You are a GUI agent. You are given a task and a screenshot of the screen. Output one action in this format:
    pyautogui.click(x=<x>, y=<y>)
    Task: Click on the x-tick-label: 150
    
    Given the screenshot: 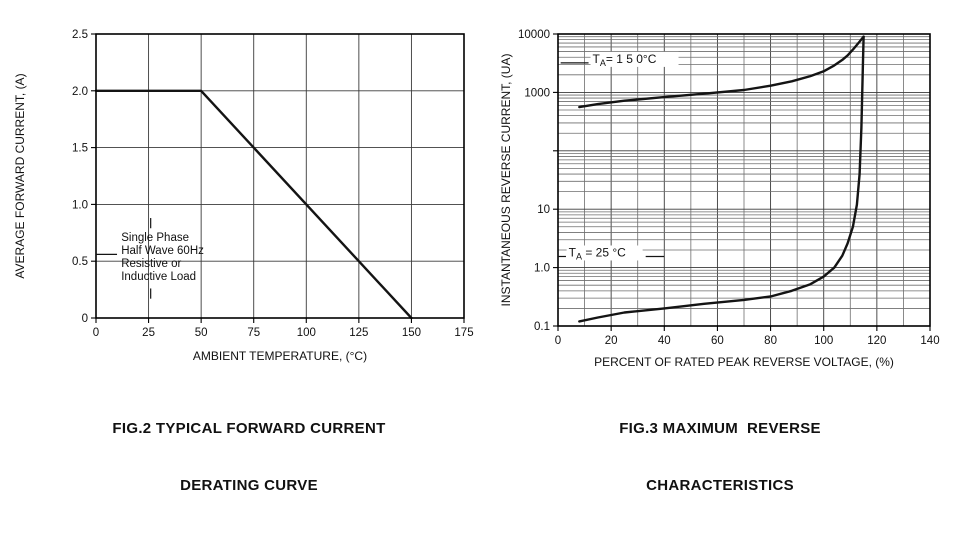 What is the action you would take?
    pyautogui.click(x=411, y=333)
    